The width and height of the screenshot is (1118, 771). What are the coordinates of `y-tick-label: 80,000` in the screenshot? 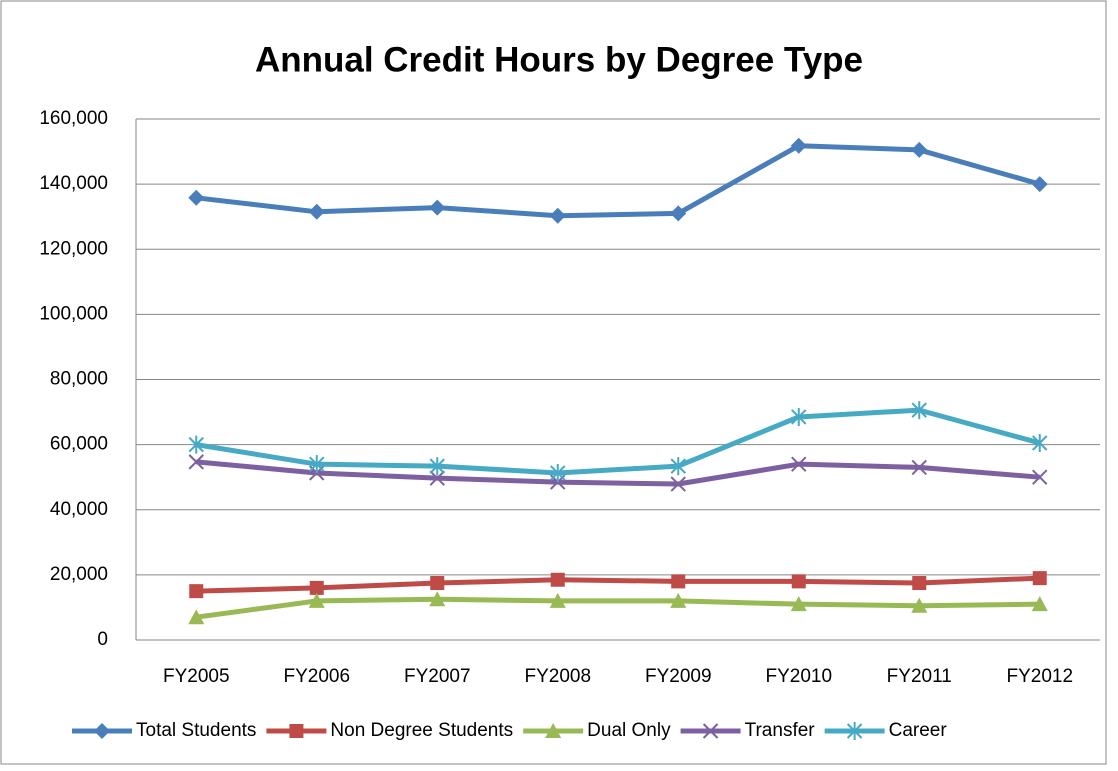 It's located at (79, 379).